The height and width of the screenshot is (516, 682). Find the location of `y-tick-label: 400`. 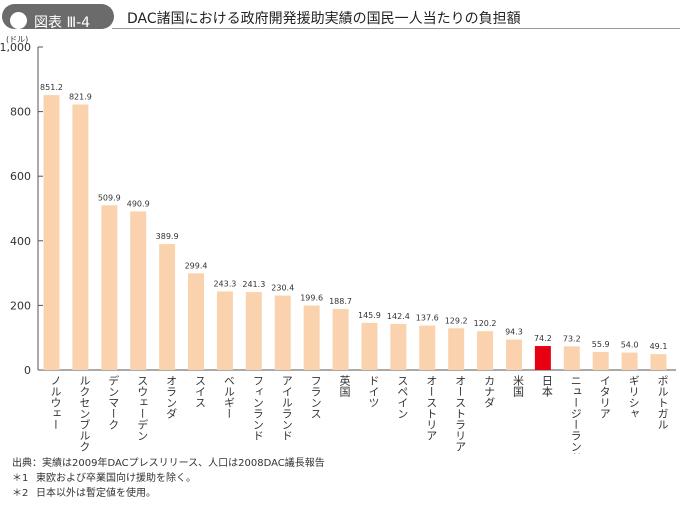

y-tick-label: 400 is located at coordinates (20, 241).